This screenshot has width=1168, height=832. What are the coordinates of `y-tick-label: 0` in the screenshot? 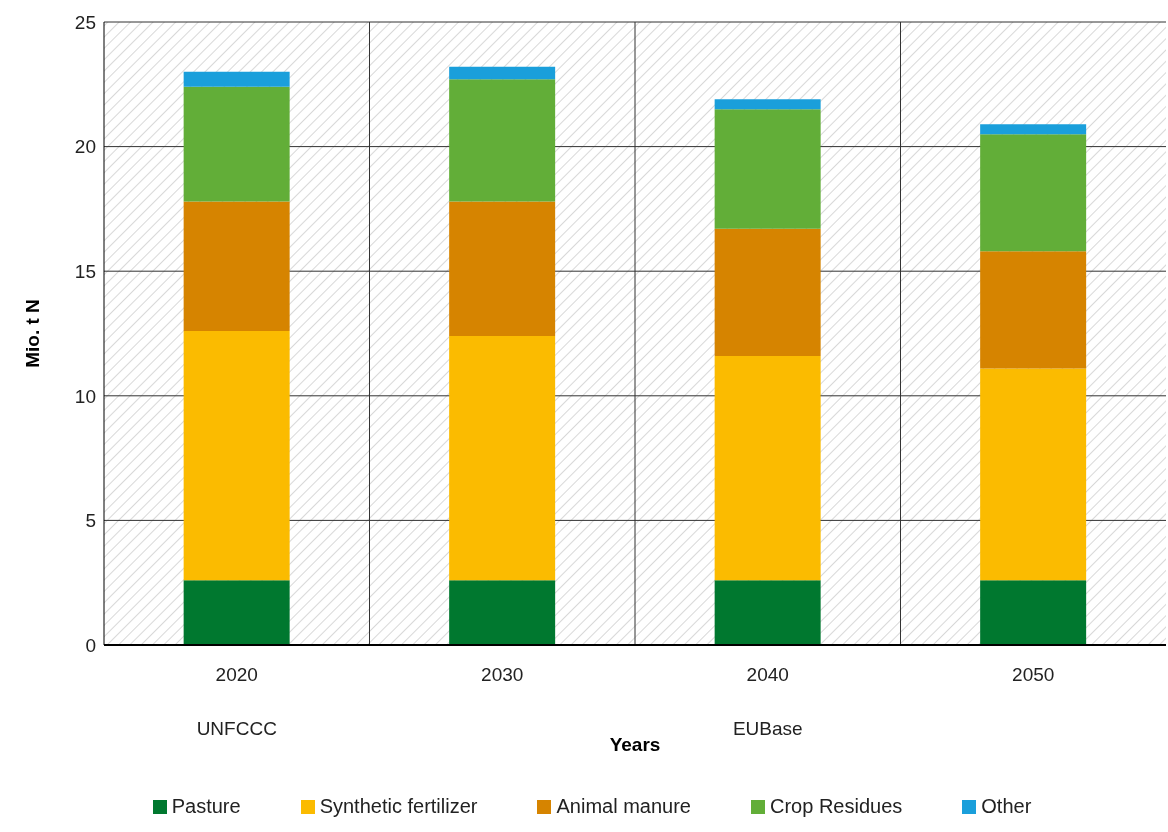 It's located at (90, 645).